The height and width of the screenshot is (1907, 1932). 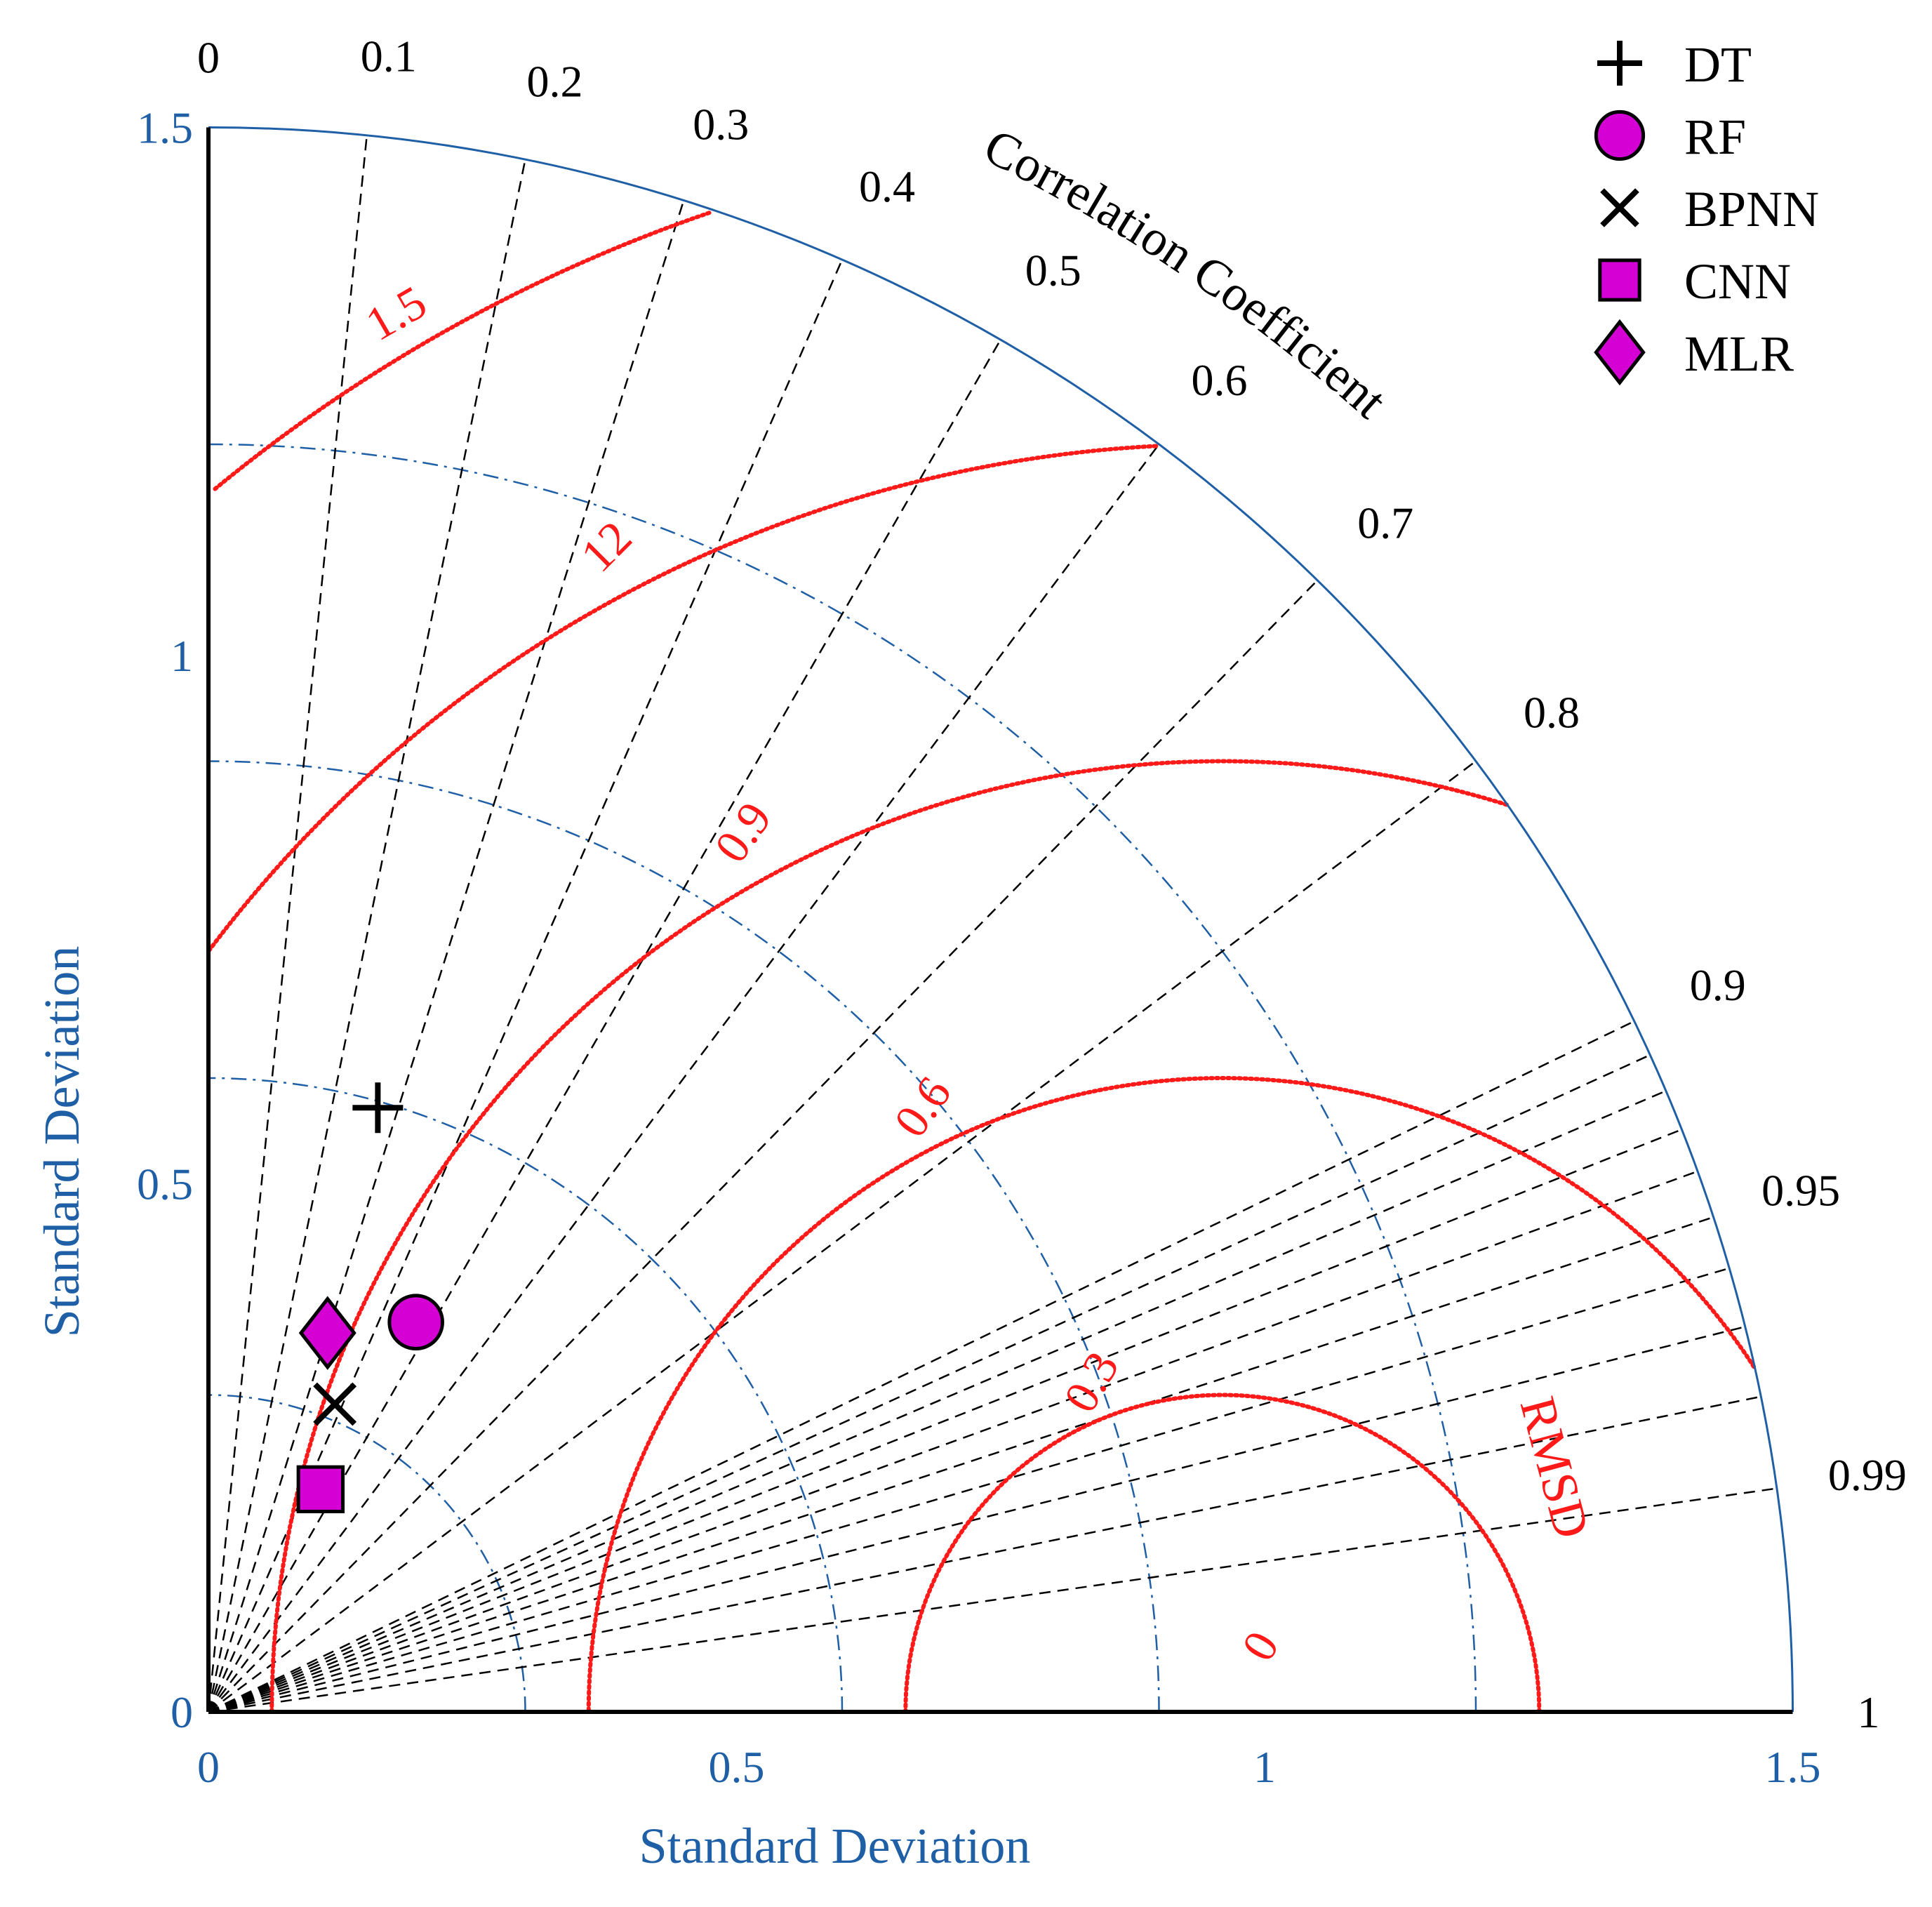 I want to click on y-tick-label: 1.5, so click(x=165, y=128).